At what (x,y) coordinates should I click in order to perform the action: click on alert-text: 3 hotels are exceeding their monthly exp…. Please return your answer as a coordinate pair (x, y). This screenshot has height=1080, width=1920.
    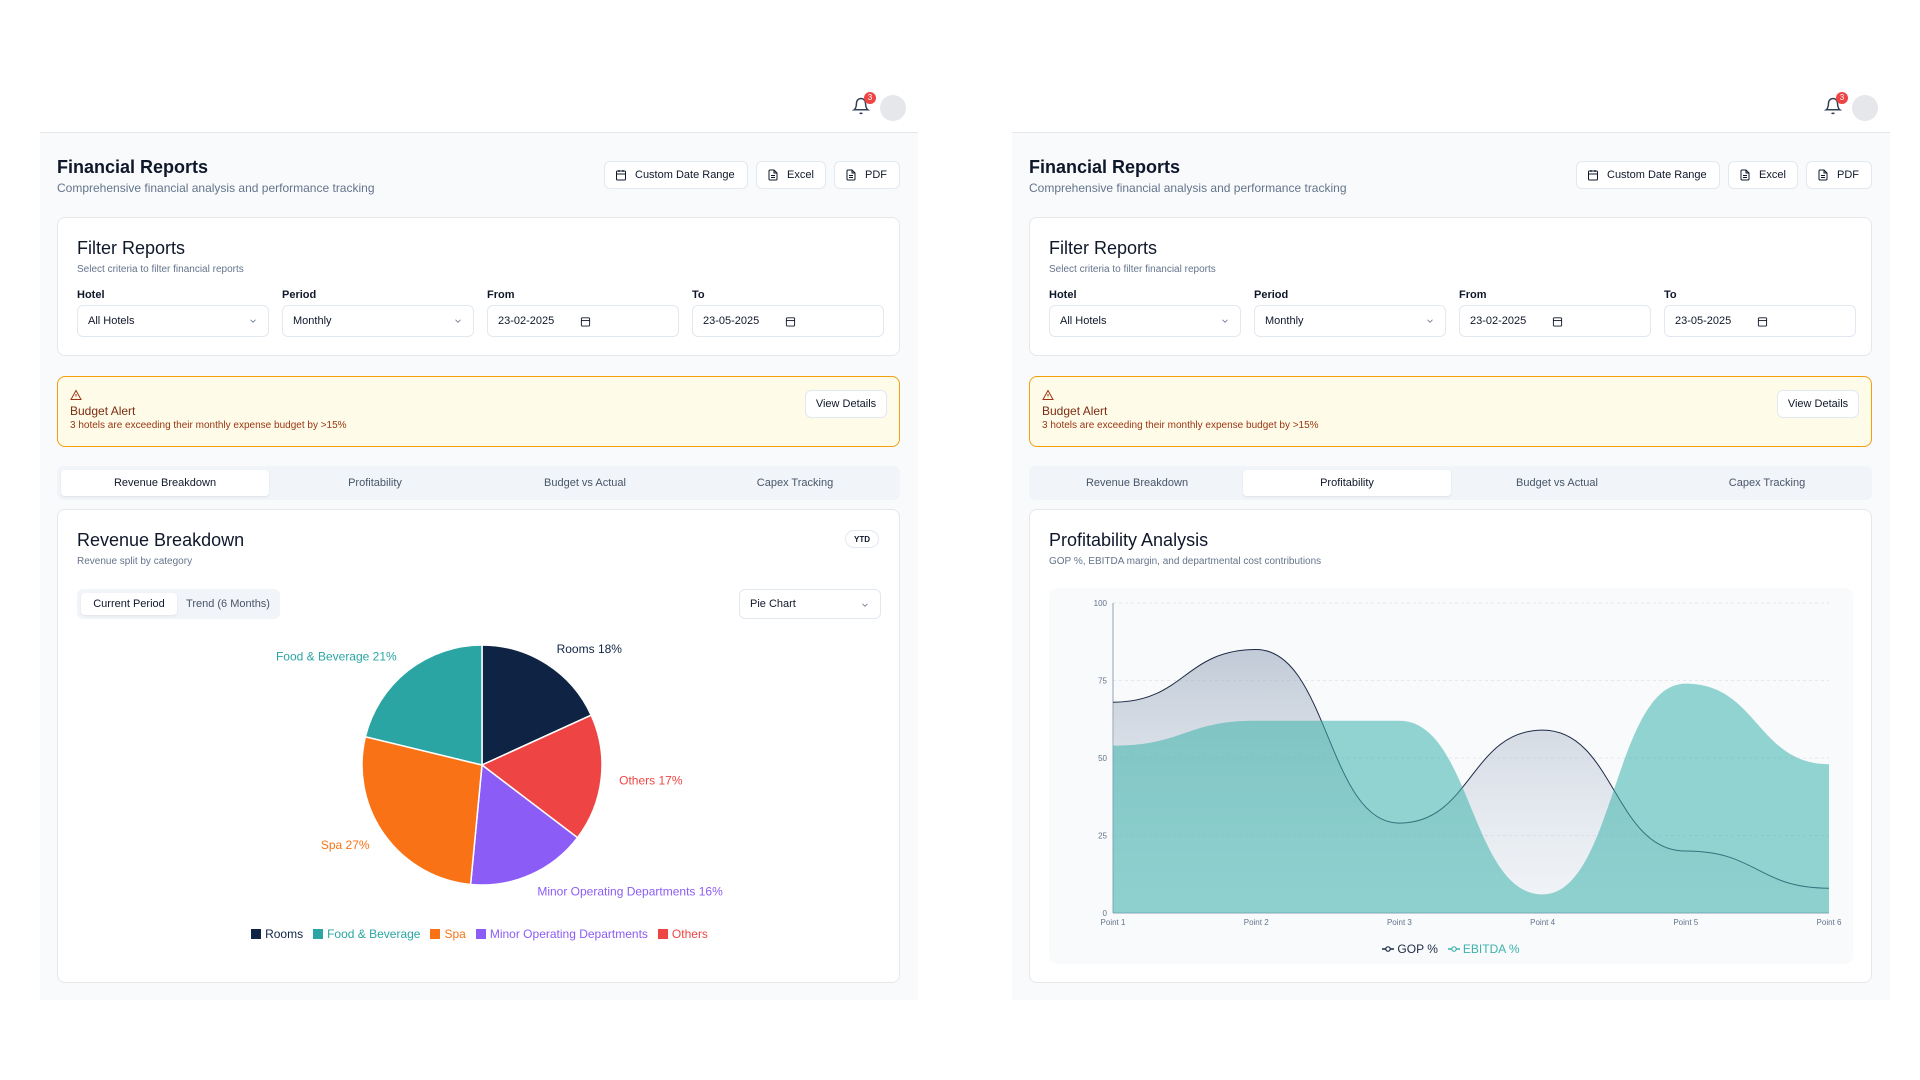
    Looking at the image, I should click on (1180, 425).